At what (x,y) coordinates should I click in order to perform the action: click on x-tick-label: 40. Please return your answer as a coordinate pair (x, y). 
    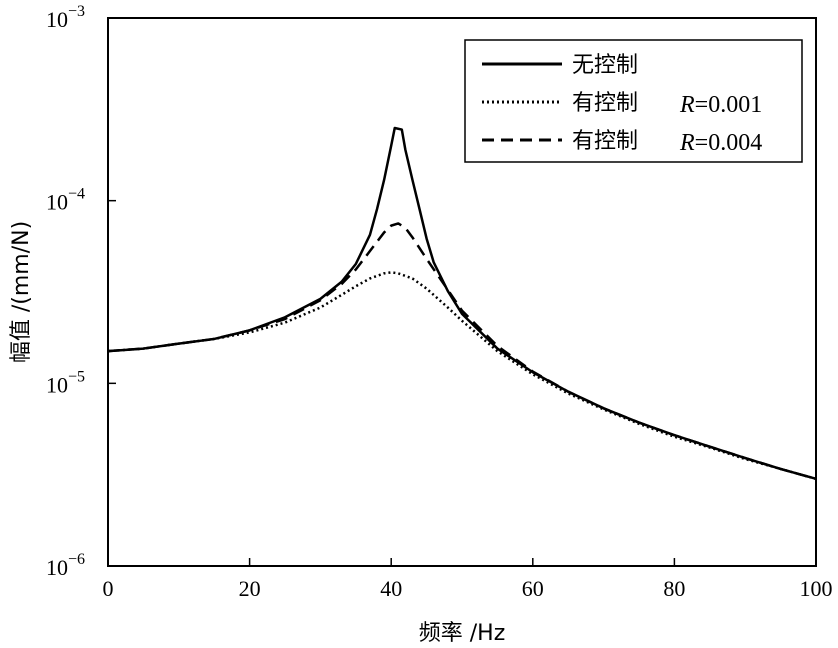
    Looking at the image, I should click on (391, 588).